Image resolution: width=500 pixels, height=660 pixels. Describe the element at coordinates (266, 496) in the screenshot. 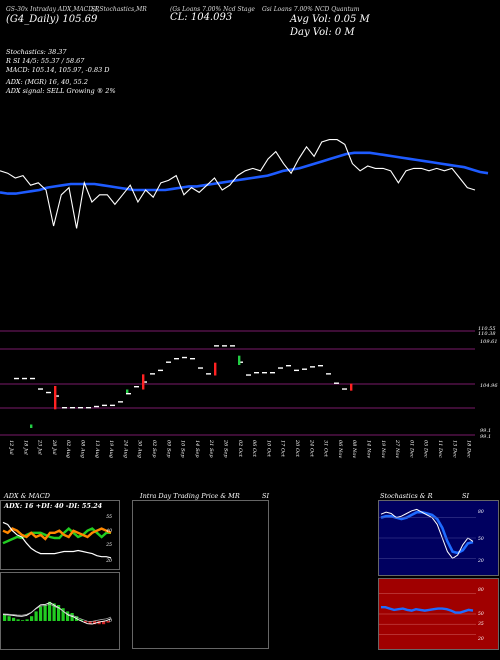

I see `intraday-si-label: SI` at that location.